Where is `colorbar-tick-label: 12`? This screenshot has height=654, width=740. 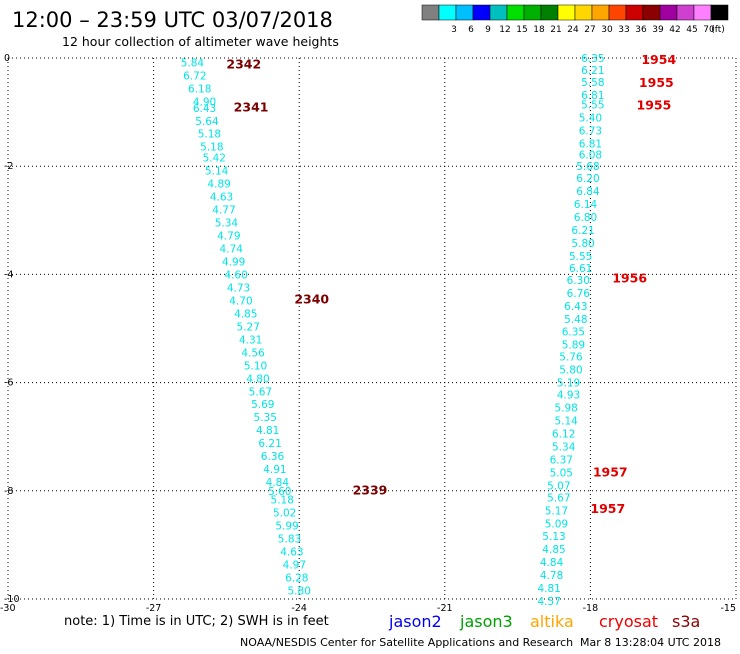
colorbar-tick-label: 12 is located at coordinates (504, 30).